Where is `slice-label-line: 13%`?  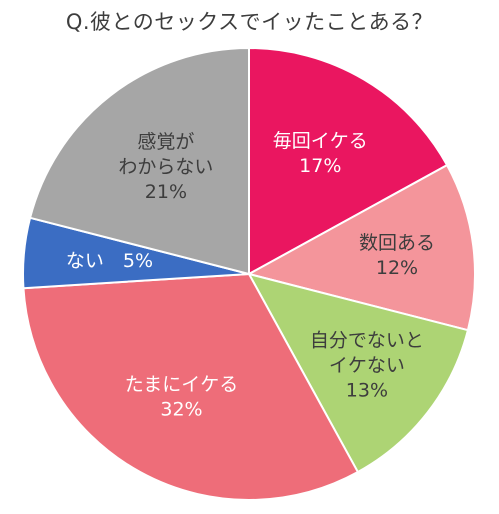 slice-label-line: 13% is located at coordinates (367, 390).